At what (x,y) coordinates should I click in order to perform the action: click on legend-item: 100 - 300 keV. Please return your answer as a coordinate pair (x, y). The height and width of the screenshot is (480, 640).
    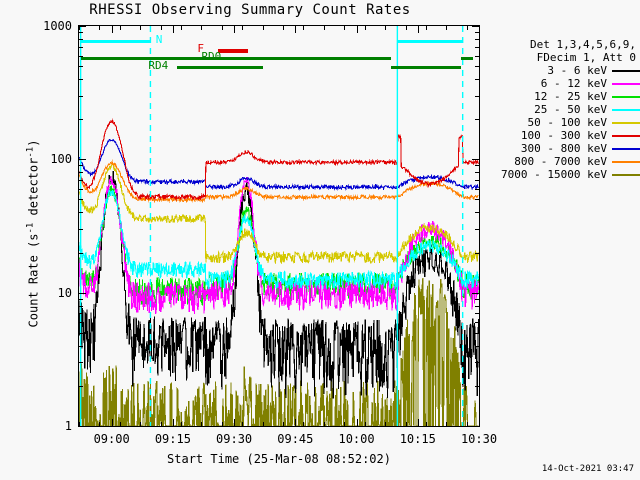
    Looking at the image, I should click on (566, 135).